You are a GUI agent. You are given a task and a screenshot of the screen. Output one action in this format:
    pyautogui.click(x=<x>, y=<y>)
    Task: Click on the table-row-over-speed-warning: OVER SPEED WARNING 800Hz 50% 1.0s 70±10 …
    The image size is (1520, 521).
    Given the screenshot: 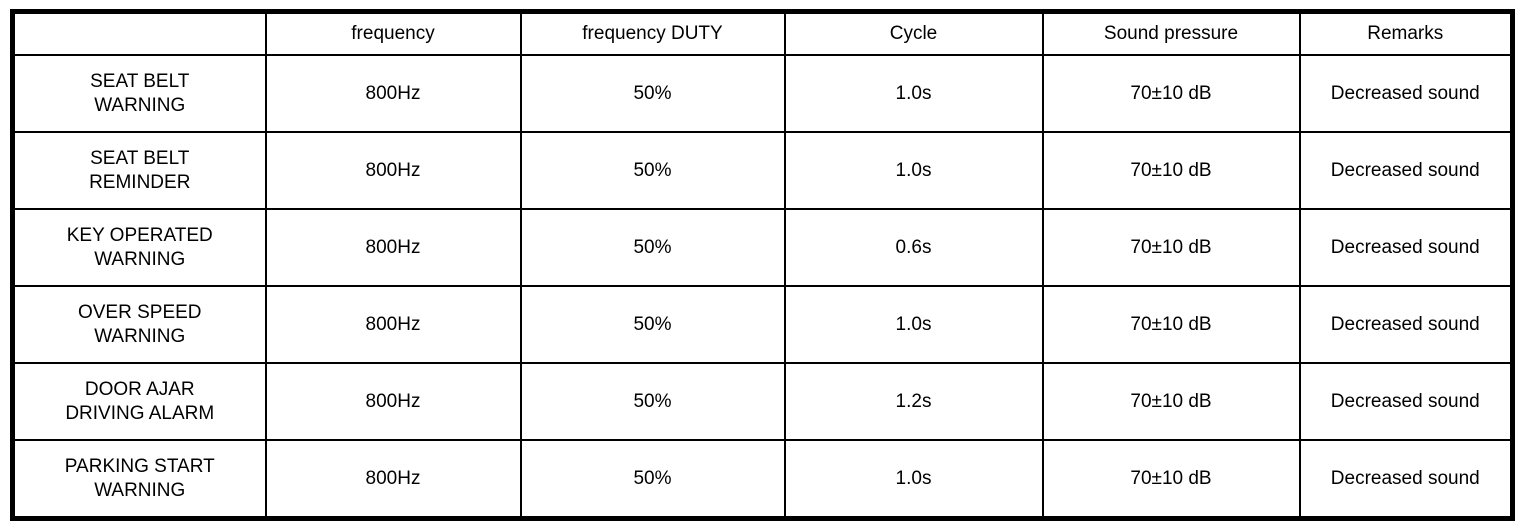 What is the action you would take?
    pyautogui.click(x=762, y=324)
    